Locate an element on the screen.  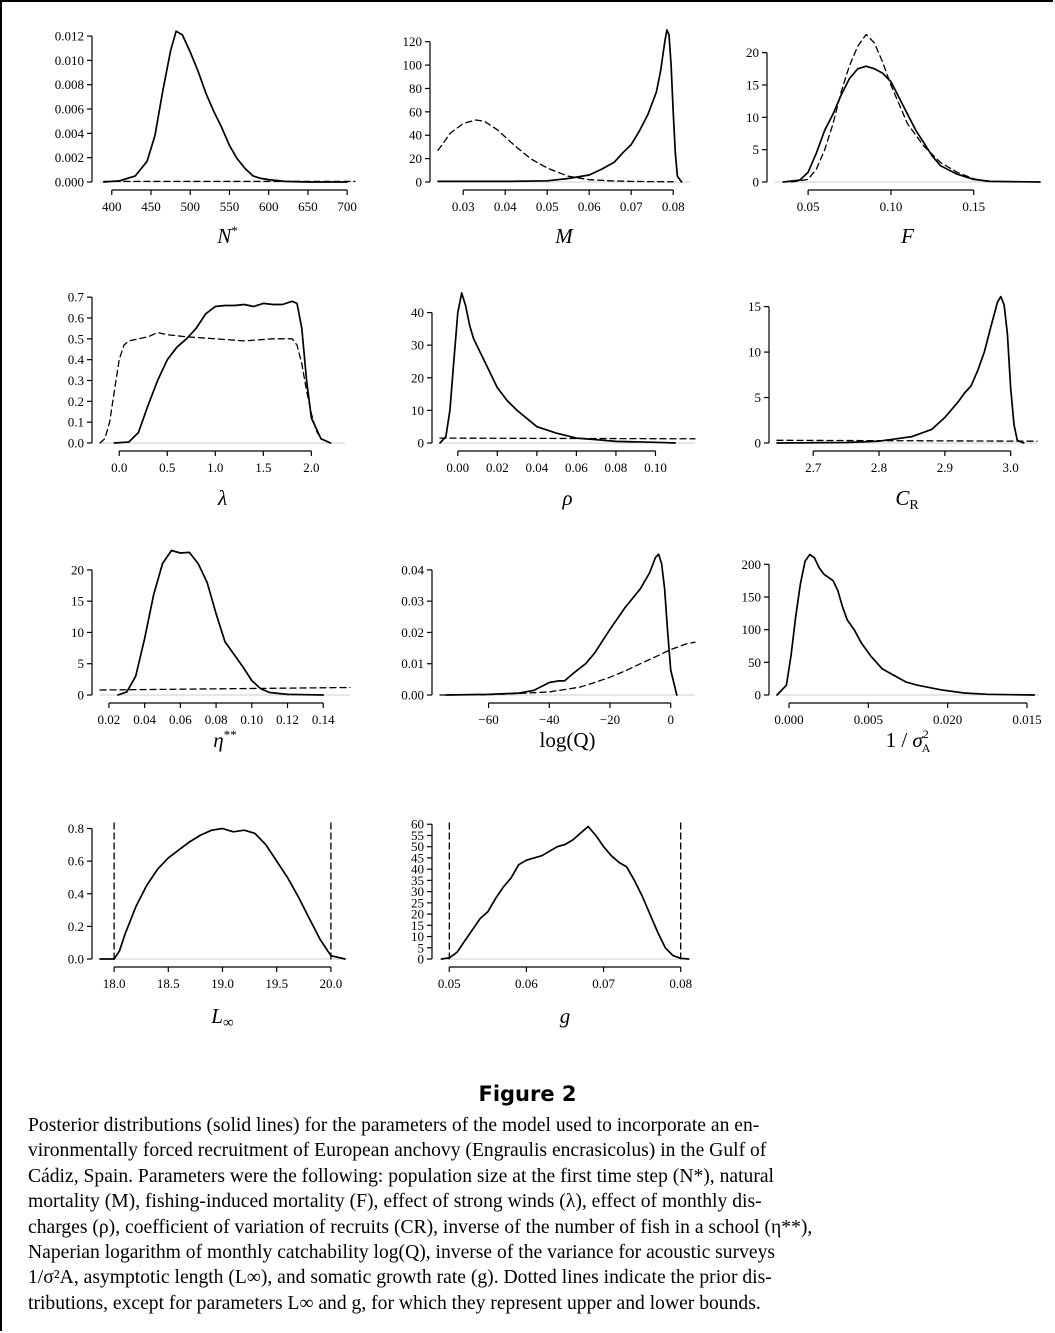
y-tick-label: 0.6 is located at coordinates (76, 318).